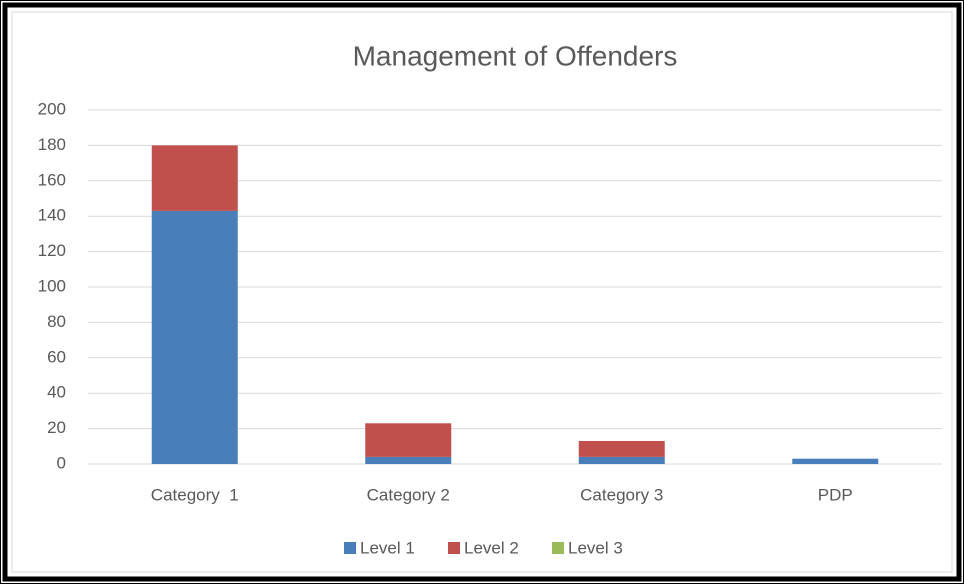 The image size is (964, 584). Describe the element at coordinates (56, 392) in the screenshot. I see `y-tick-label: 40` at that location.